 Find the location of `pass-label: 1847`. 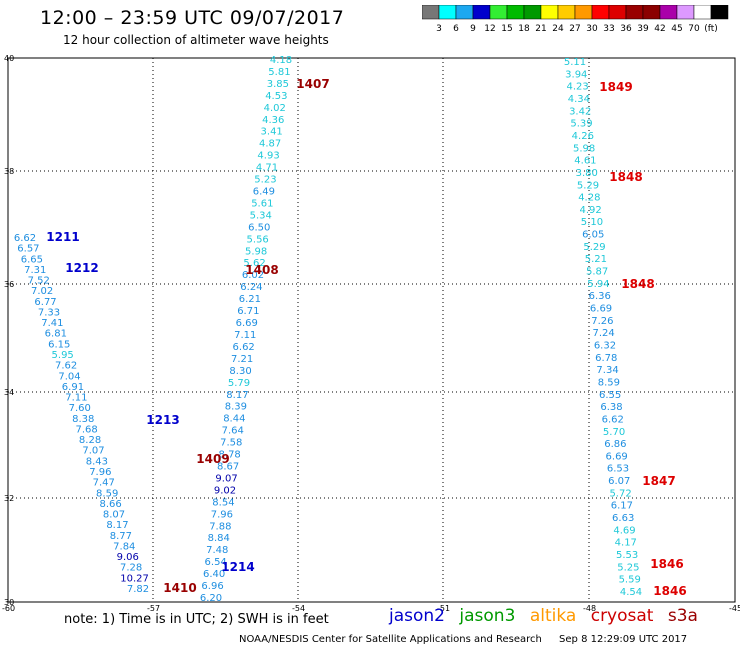

pass-label: 1847 is located at coordinates (658, 481).